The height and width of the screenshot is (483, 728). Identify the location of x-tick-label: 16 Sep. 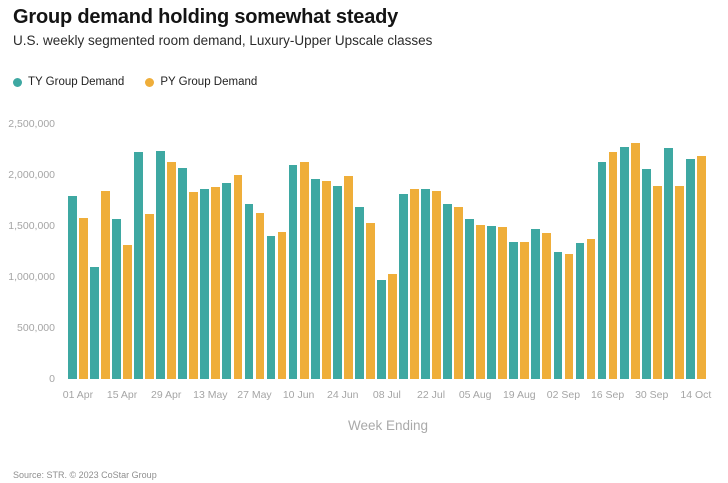
(607, 395).